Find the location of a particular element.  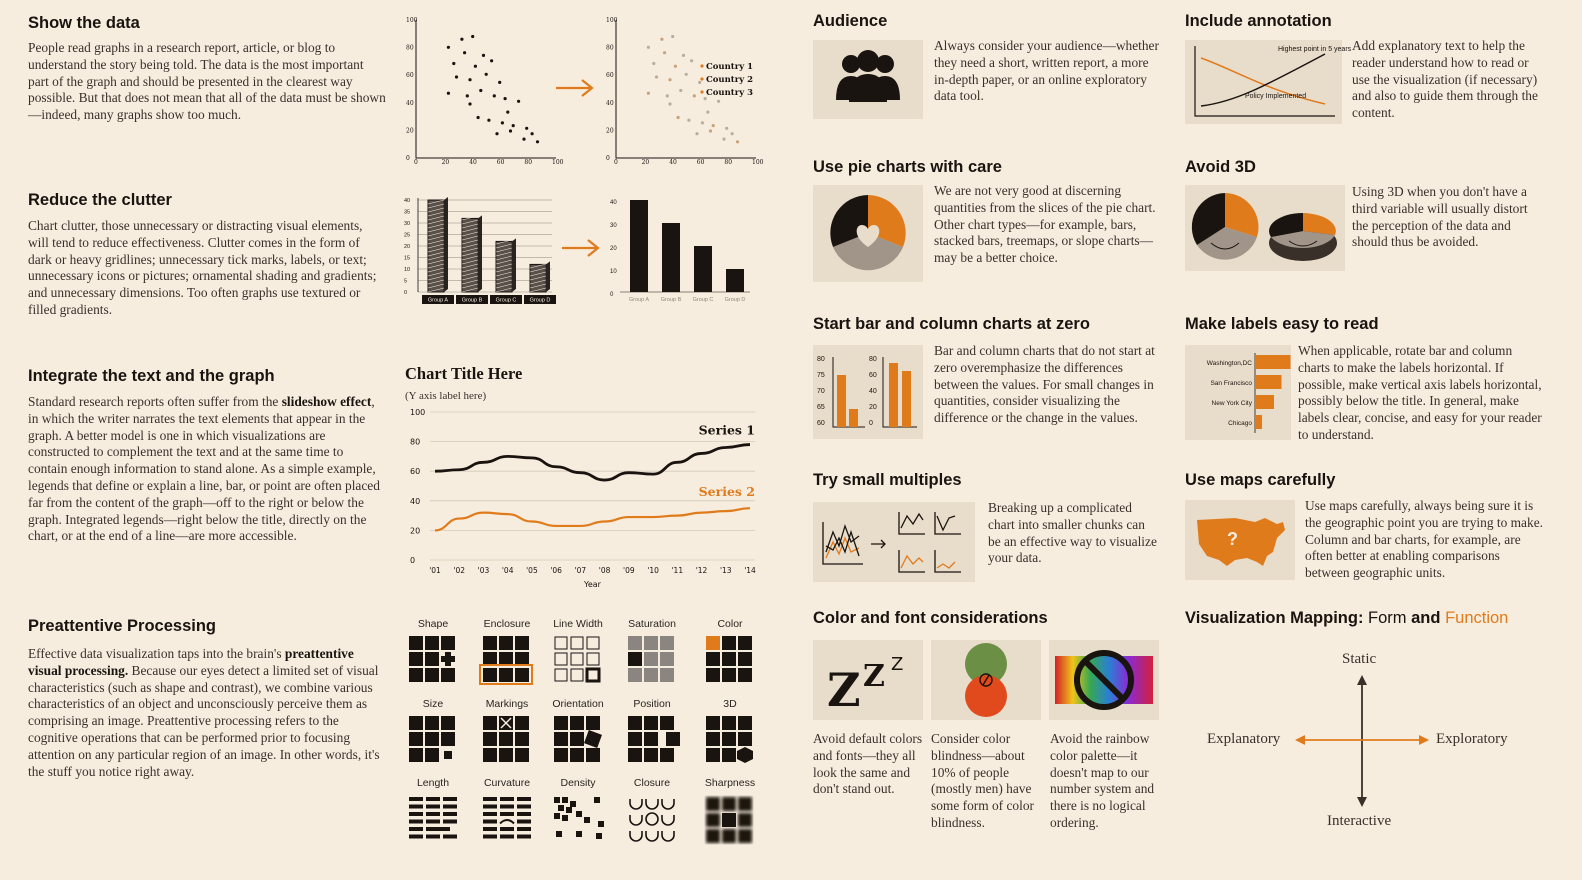

series-label: Series 2 is located at coordinates (727, 491).